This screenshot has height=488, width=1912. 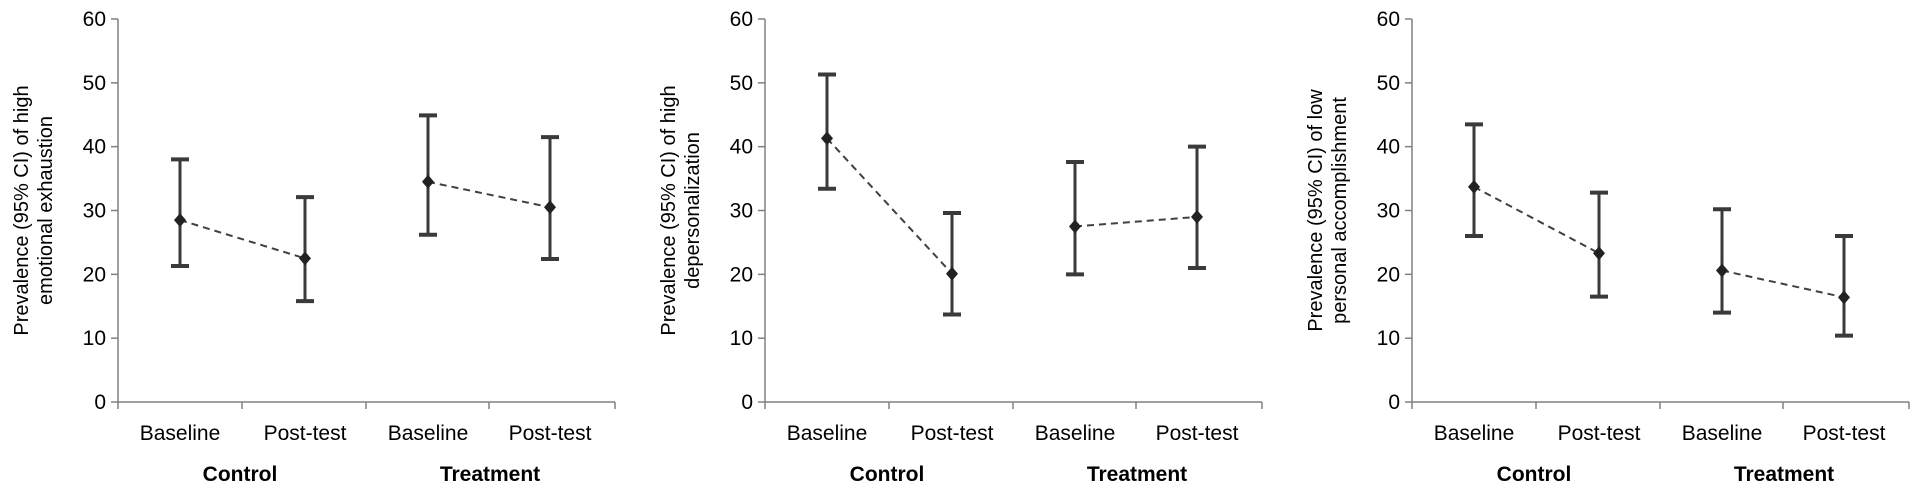 What do you see at coordinates (46, 210) in the screenshot?
I see `y-axis-label-line: emotional exhaustion` at bounding box center [46, 210].